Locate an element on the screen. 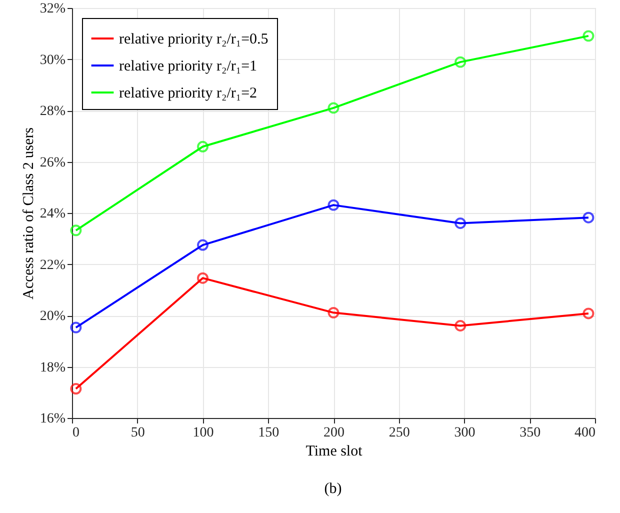 The image size is (620, 513). y-tick-label: 30% is located at coordinates (53, 60).